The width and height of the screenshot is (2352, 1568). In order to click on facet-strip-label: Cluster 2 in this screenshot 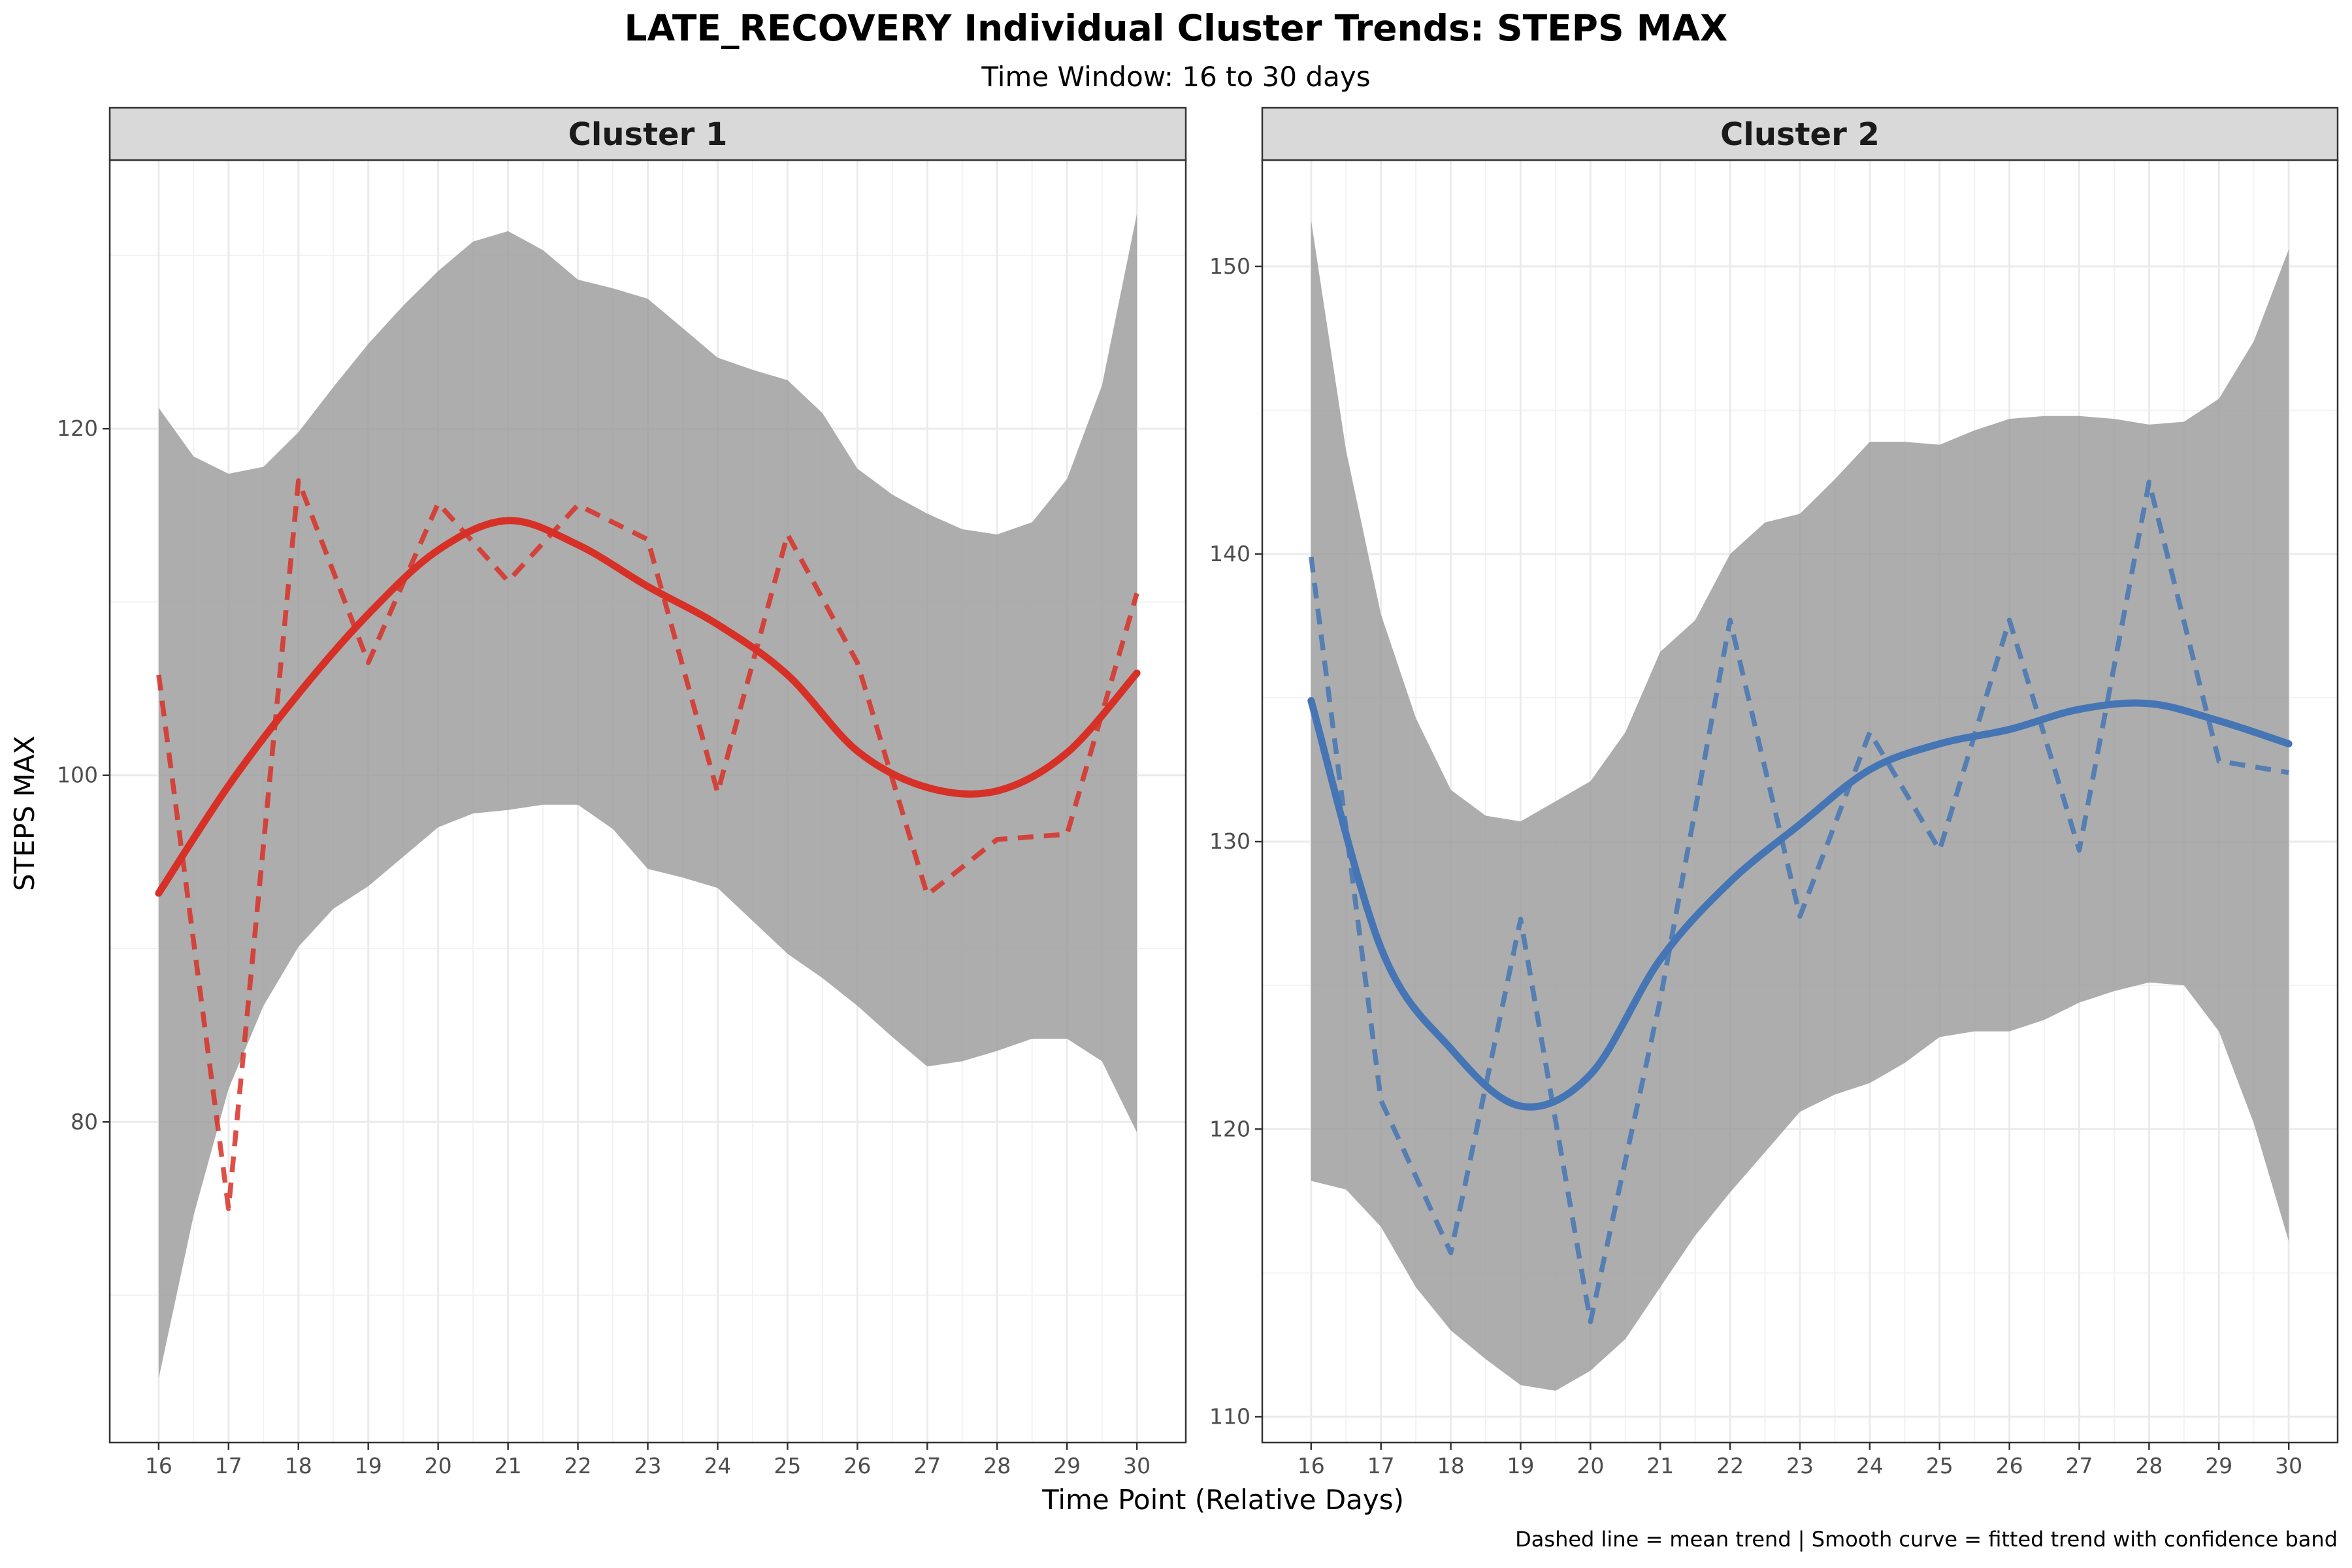, I will do `click(1800, 134)`.